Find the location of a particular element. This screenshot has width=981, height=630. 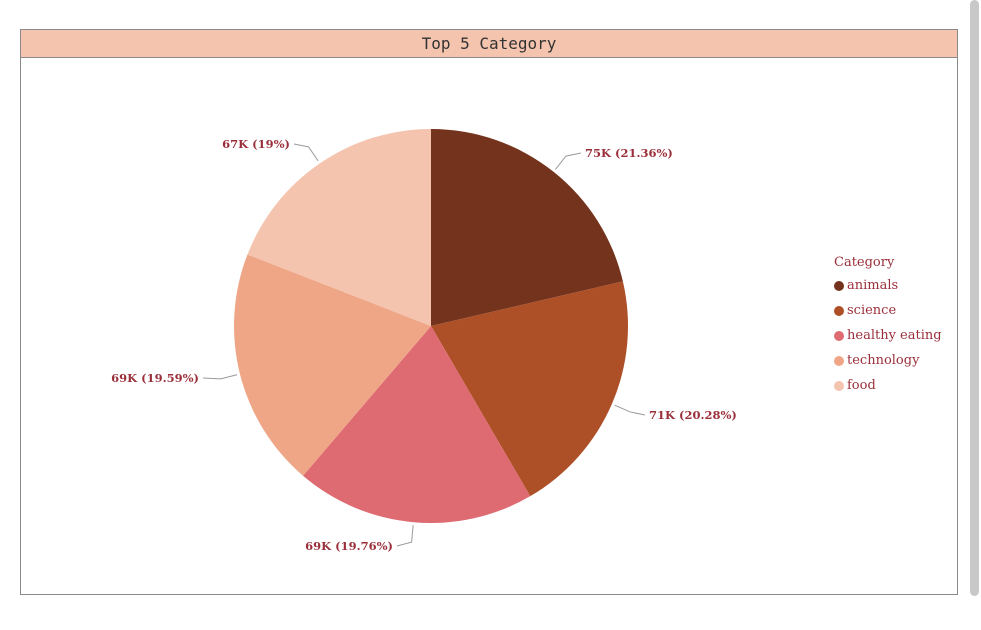

pie-slice-technology is located at coordinates (332, 365).